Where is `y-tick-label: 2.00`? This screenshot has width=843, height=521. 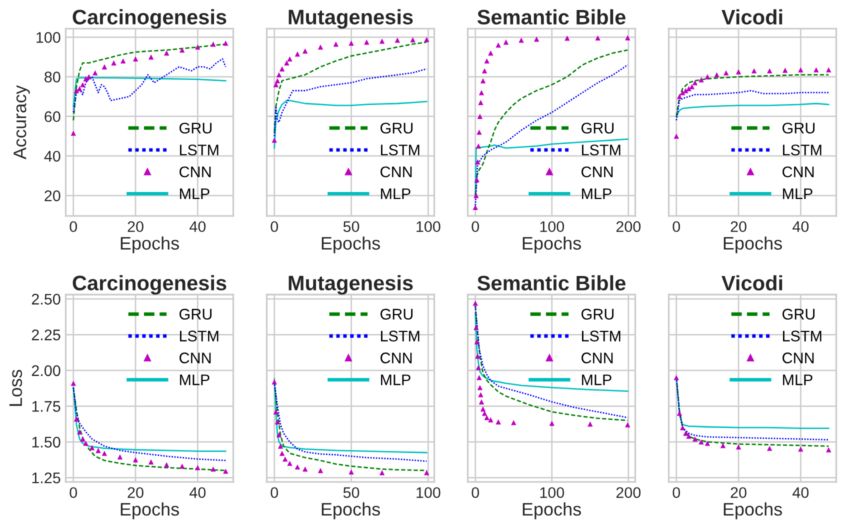
y-tick-label: 2.00 is located at coordinates (46, 370).